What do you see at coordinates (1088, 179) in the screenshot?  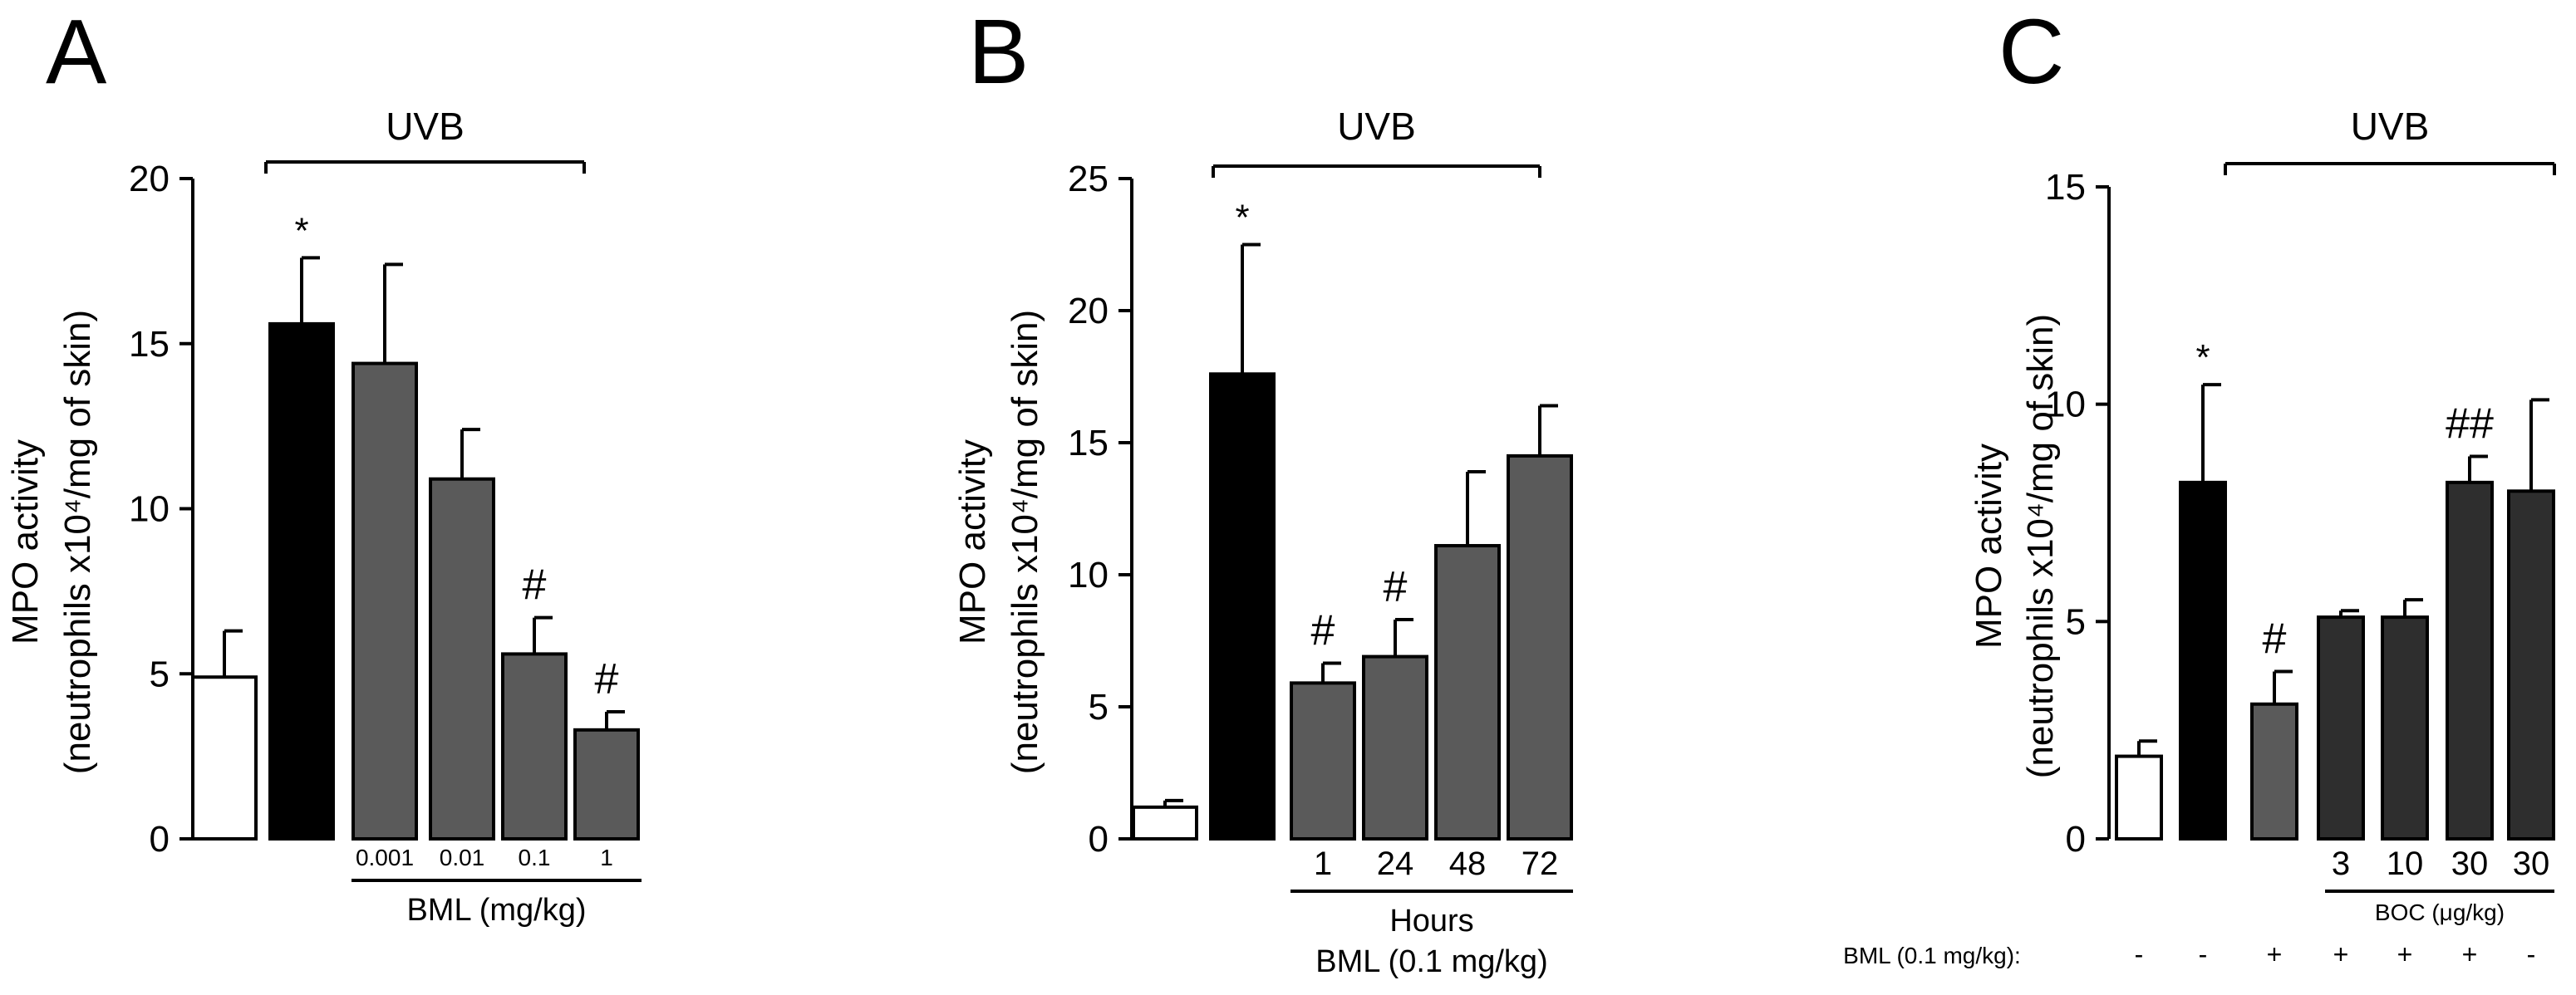 I see `y-tick-label: 25` at bounding box center [1088, 179].